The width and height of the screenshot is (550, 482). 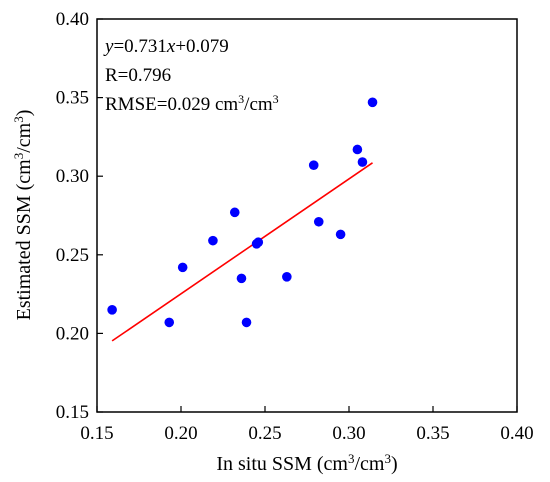 What do you see at coordinates (264, 433) in the screenshot?
I see `x-tick-label: 0.25` at bounding box center [264, 433].